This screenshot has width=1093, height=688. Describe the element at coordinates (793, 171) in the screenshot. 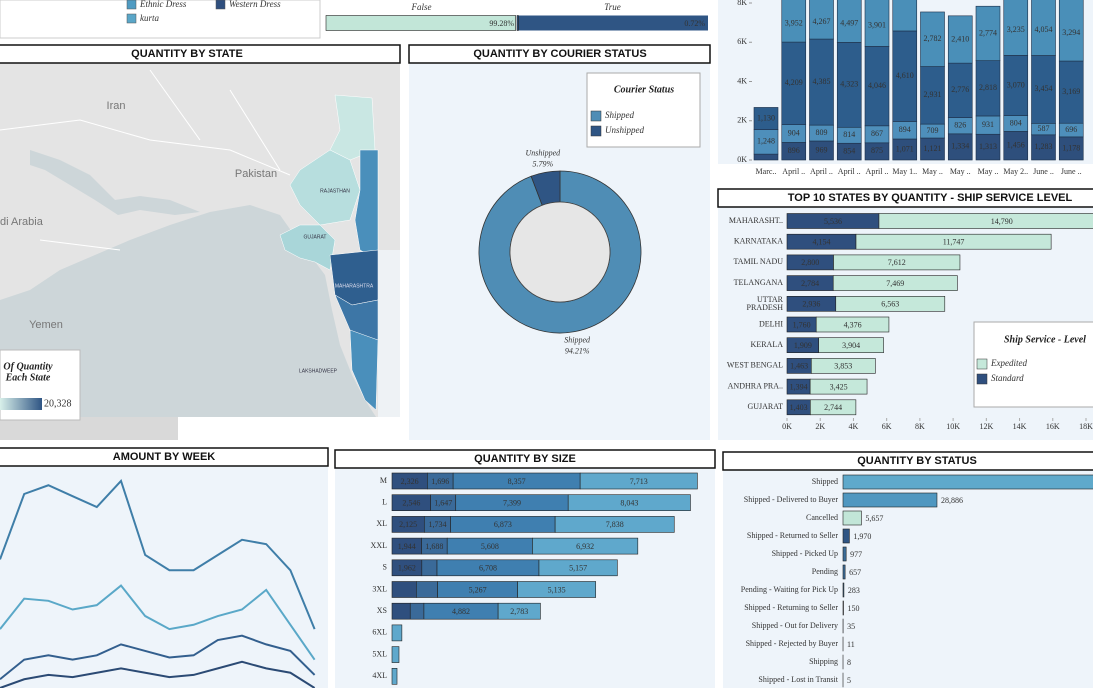

I see `x-tick-label: April ..` at that location.